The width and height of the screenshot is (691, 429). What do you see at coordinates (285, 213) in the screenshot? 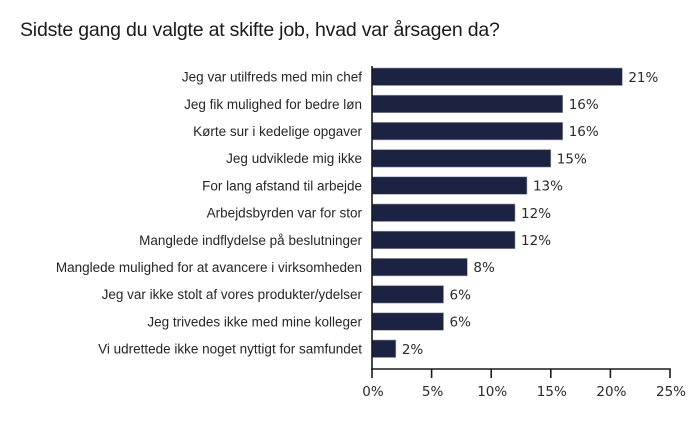
I see `category-label: Arbejdsbyrden var for stor` at bounding box center [285, 213].